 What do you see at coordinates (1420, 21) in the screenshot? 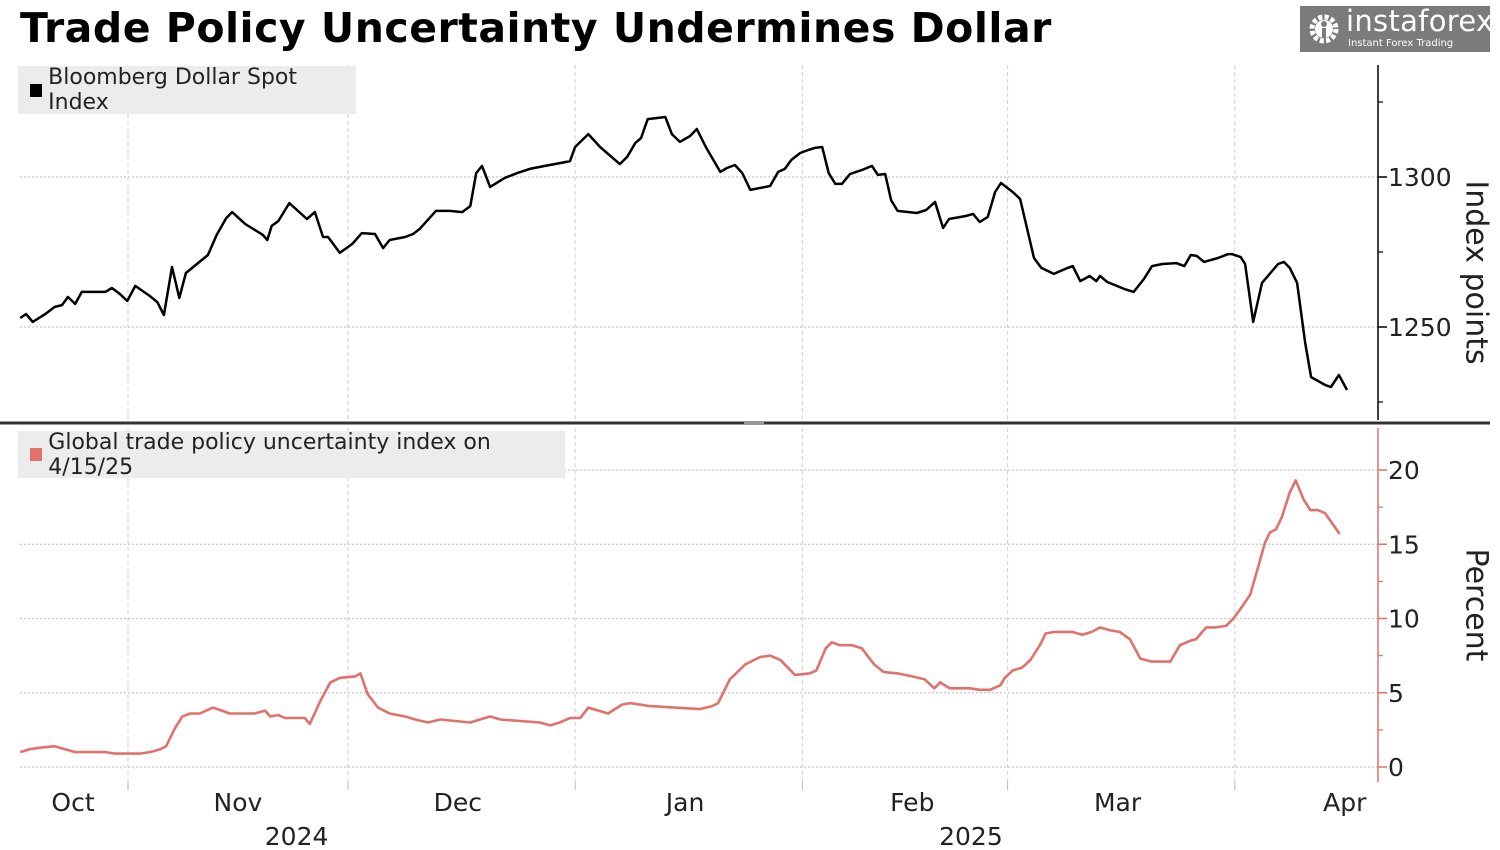
I see `watermark-brand: instaforex` at bounding box center [1420, 21].